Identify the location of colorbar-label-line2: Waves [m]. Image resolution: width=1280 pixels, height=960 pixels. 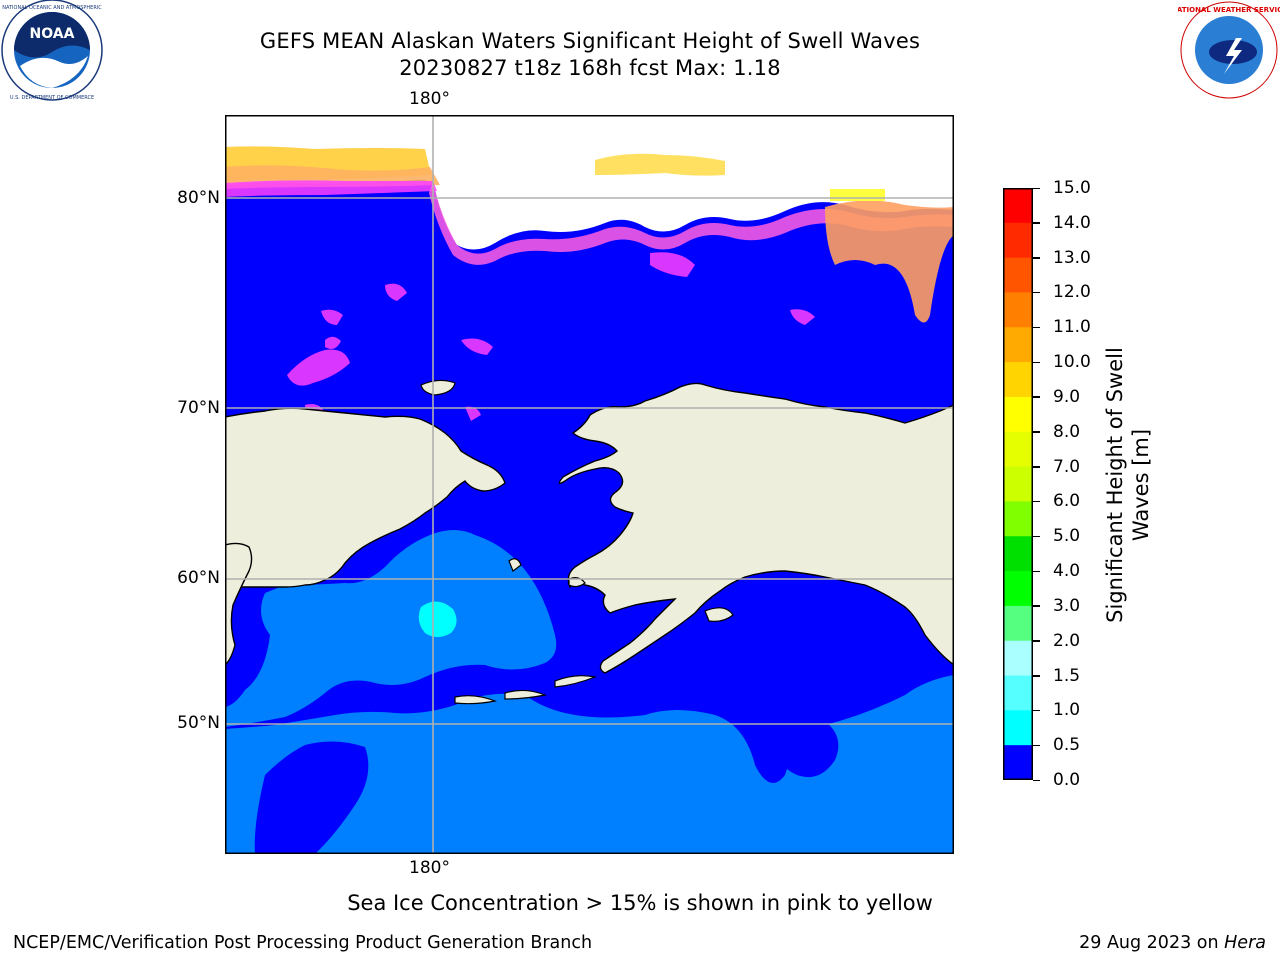
(1141, 485).